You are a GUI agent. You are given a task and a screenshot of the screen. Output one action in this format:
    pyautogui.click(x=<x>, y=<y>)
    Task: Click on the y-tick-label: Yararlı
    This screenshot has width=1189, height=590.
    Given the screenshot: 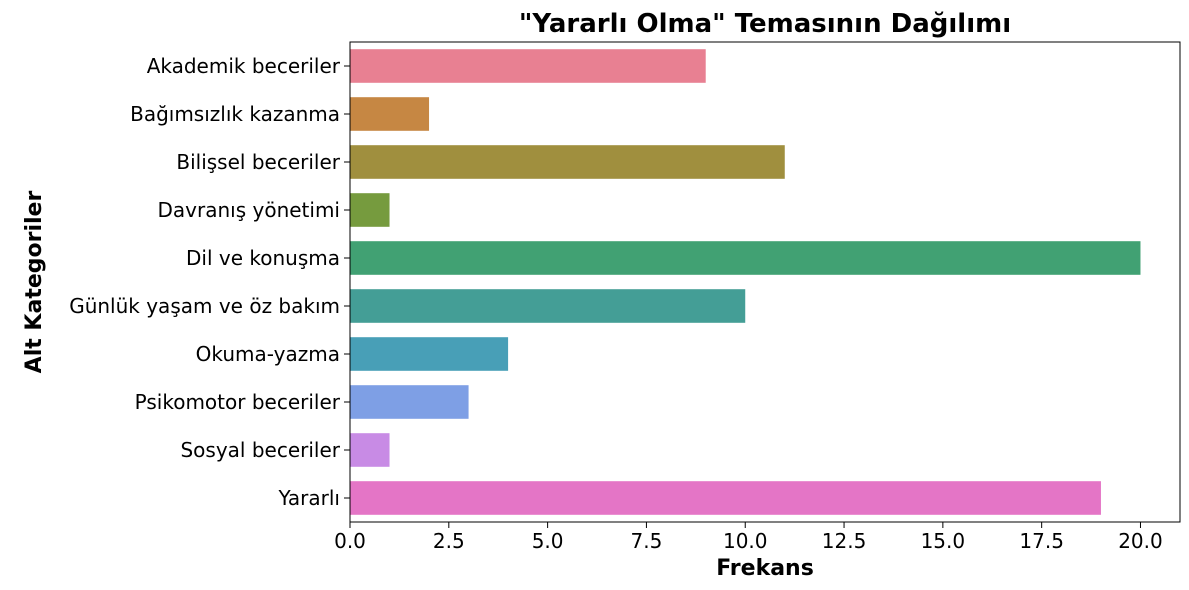 What is the action you would take?
    pyautogui.click(x=308, y=498)
    